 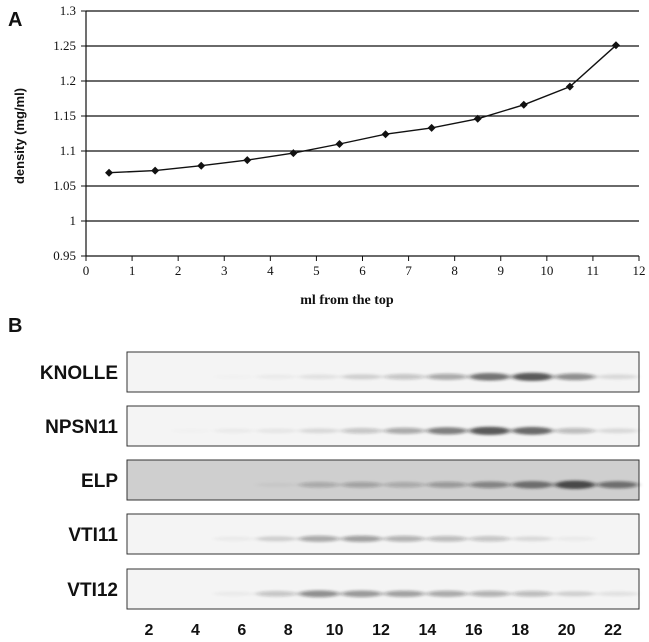 I want to click on lane-label: 2, so click(x=149, y=630).